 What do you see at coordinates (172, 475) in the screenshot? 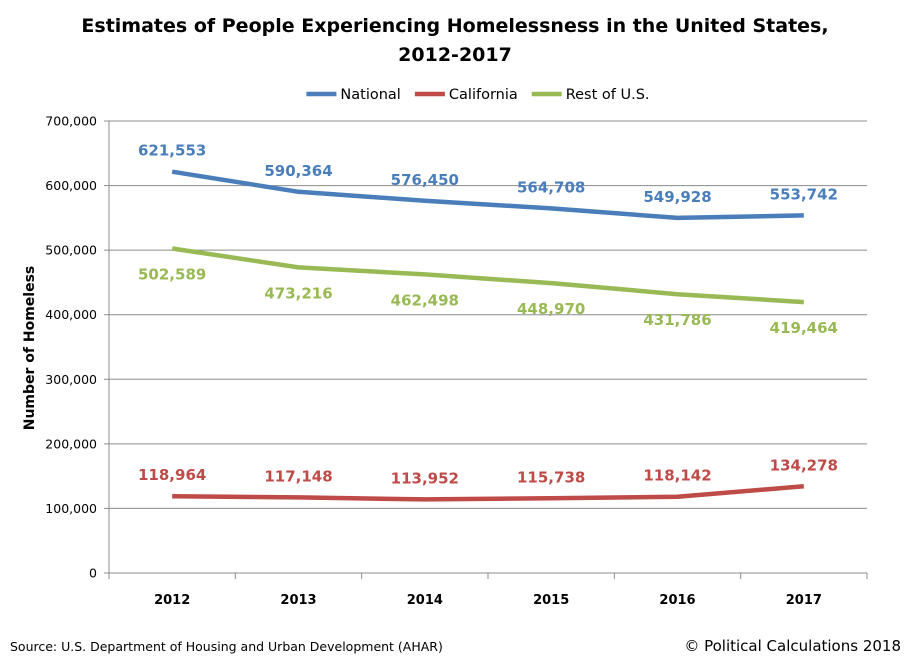
I see `data-label-california: 118,964` at bounding box center [172, 475].